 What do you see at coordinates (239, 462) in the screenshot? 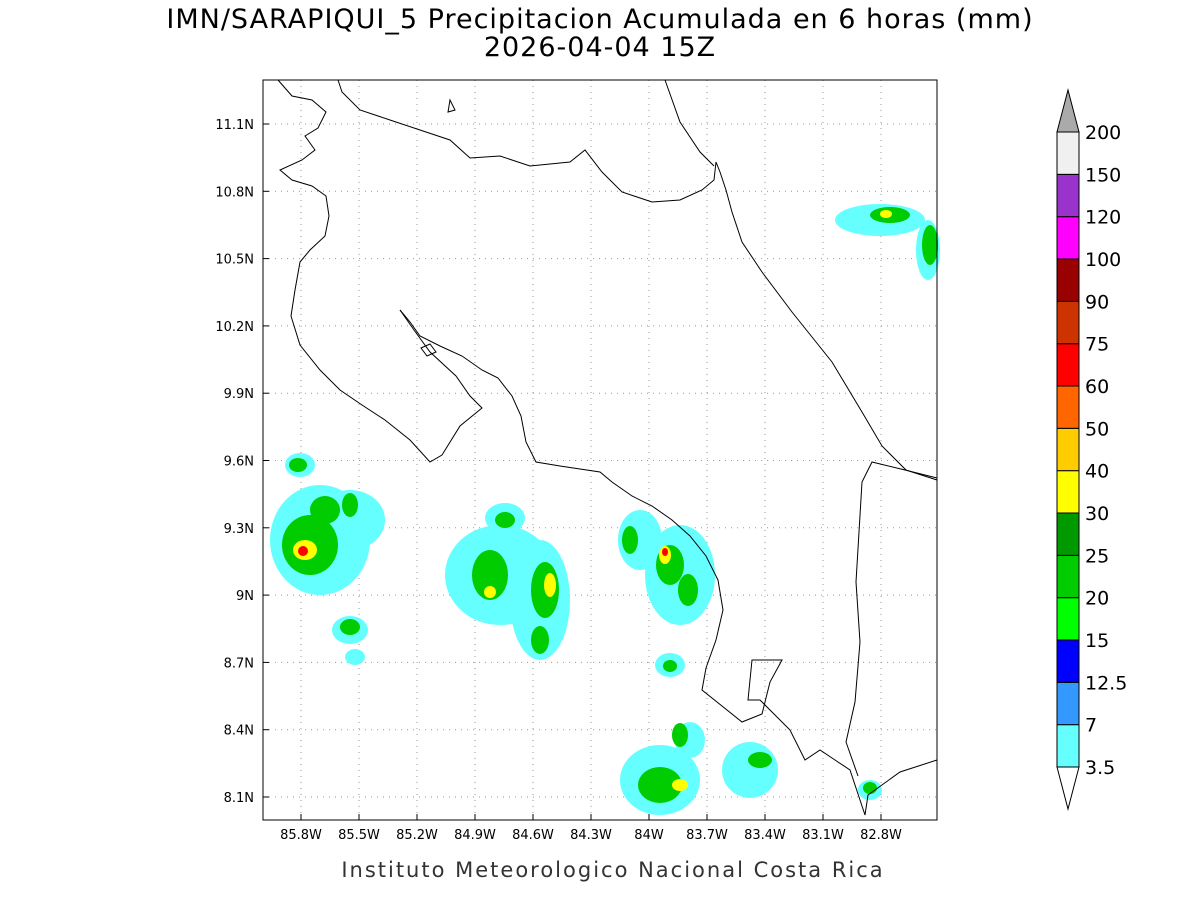
I see `lat-label: 9.6N` at bounding box center [239, 462].